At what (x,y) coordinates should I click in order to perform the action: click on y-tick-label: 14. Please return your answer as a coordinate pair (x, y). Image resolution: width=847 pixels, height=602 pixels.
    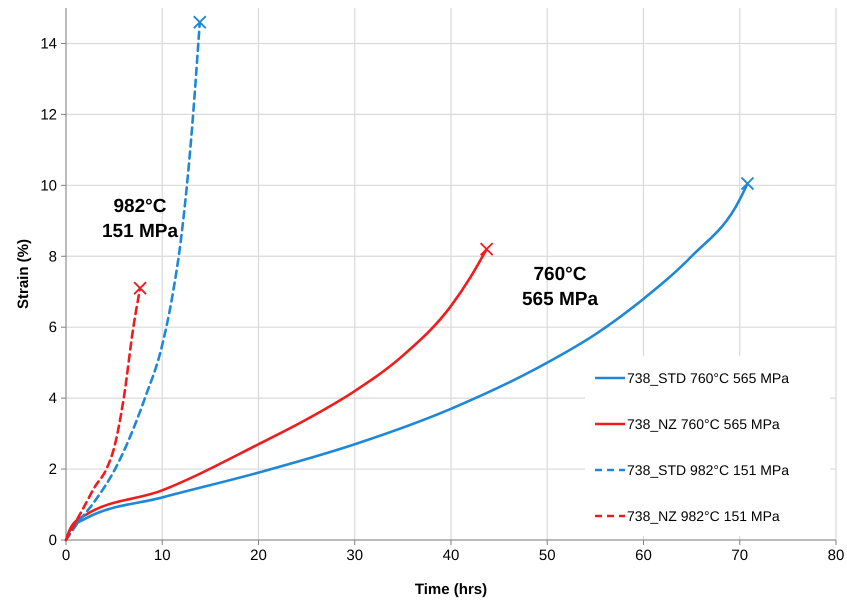
    Looking at the image, I should click on (48, 43).